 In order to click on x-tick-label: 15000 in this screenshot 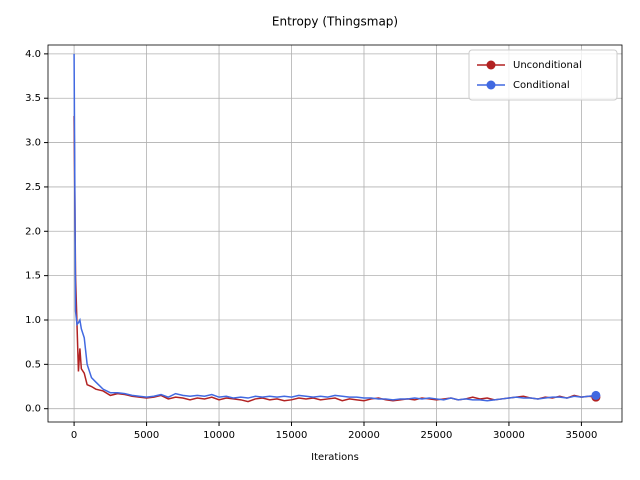, I will do `click(292, 435)`.